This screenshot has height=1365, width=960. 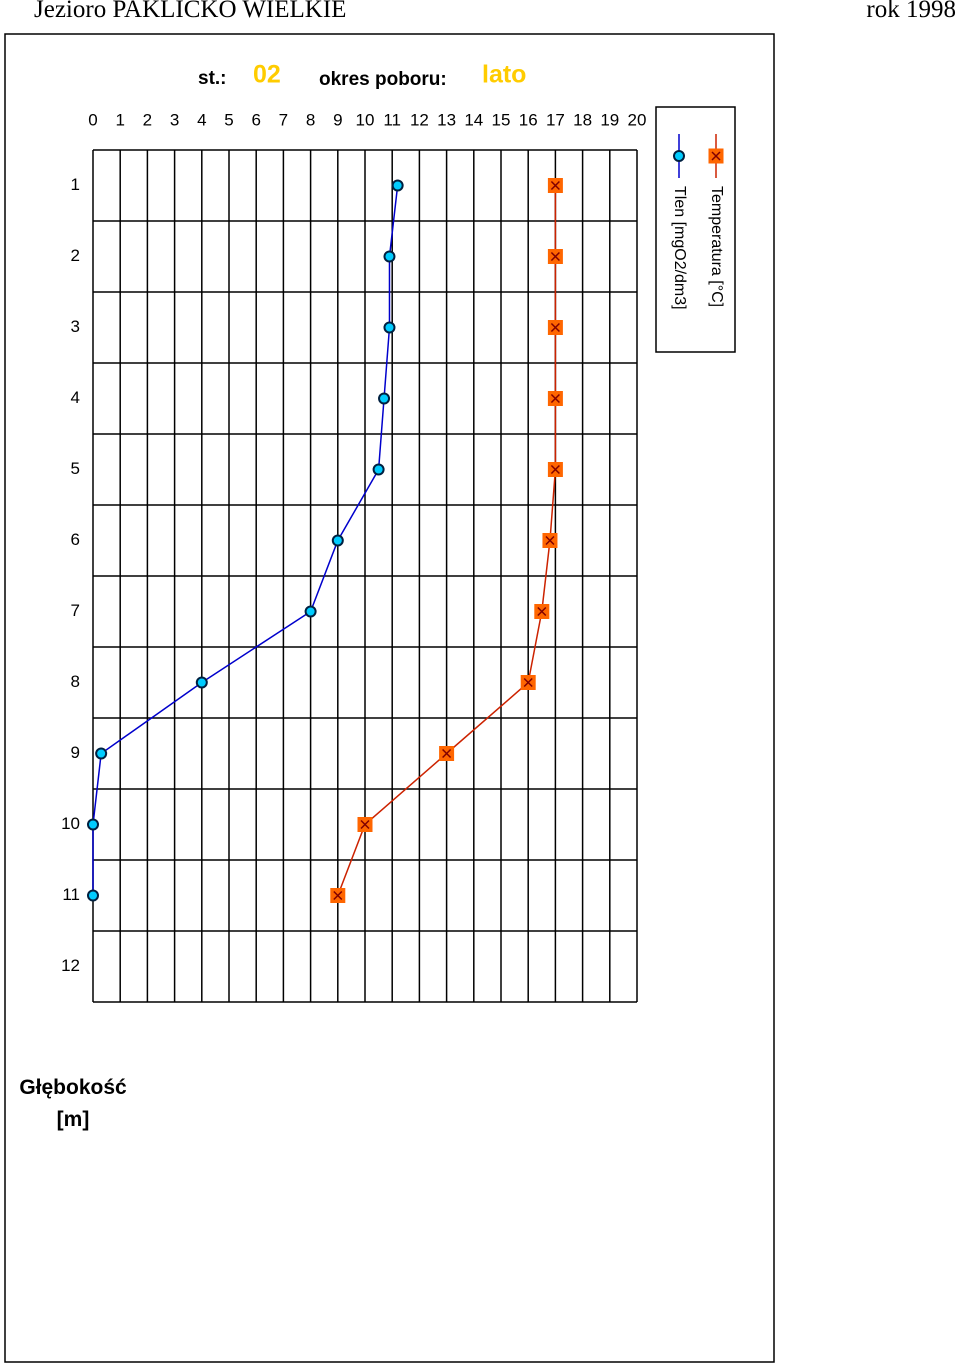 What do you see at coordinates (501, 119) in the screenshot?
I see `x-tick-label: 15` at bounding box center [501, 119].